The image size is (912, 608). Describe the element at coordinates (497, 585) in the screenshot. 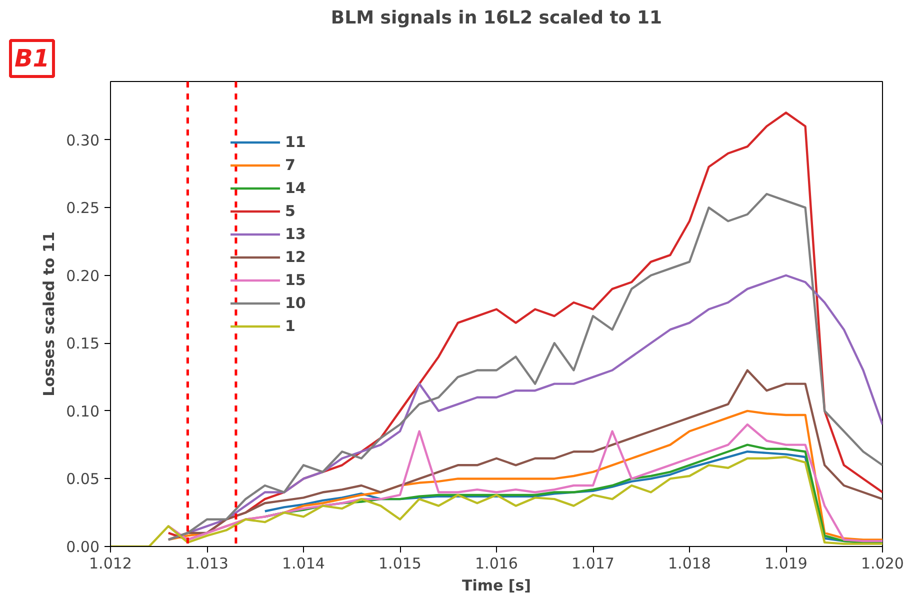

I see `x-axis-title: Time [s]` at that location.